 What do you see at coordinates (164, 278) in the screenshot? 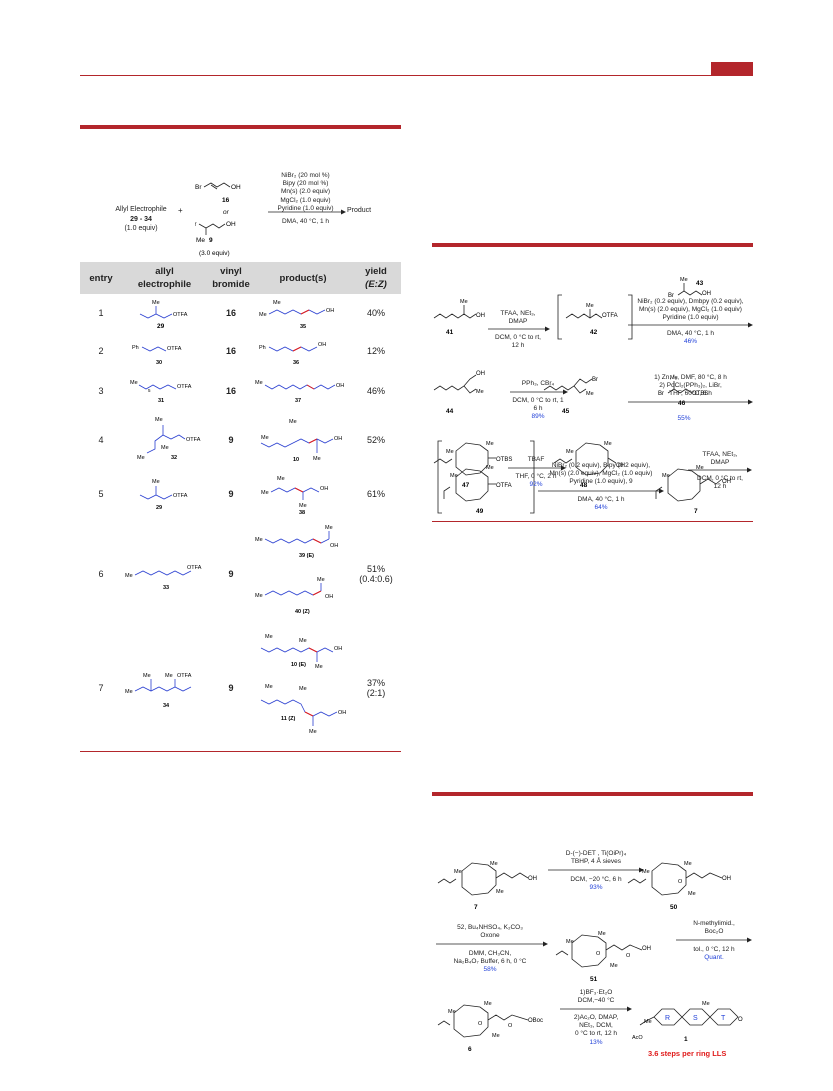
I see `col-allyl-electrophile: allyl electrophile` at bounding box center [164, 278].